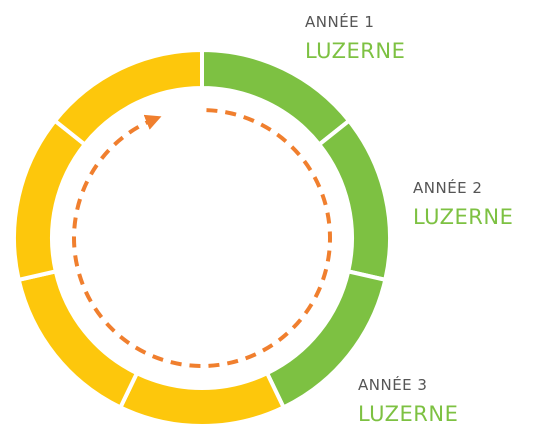  I want to click on year-label: ANNÉE 1, so click(339, 21).